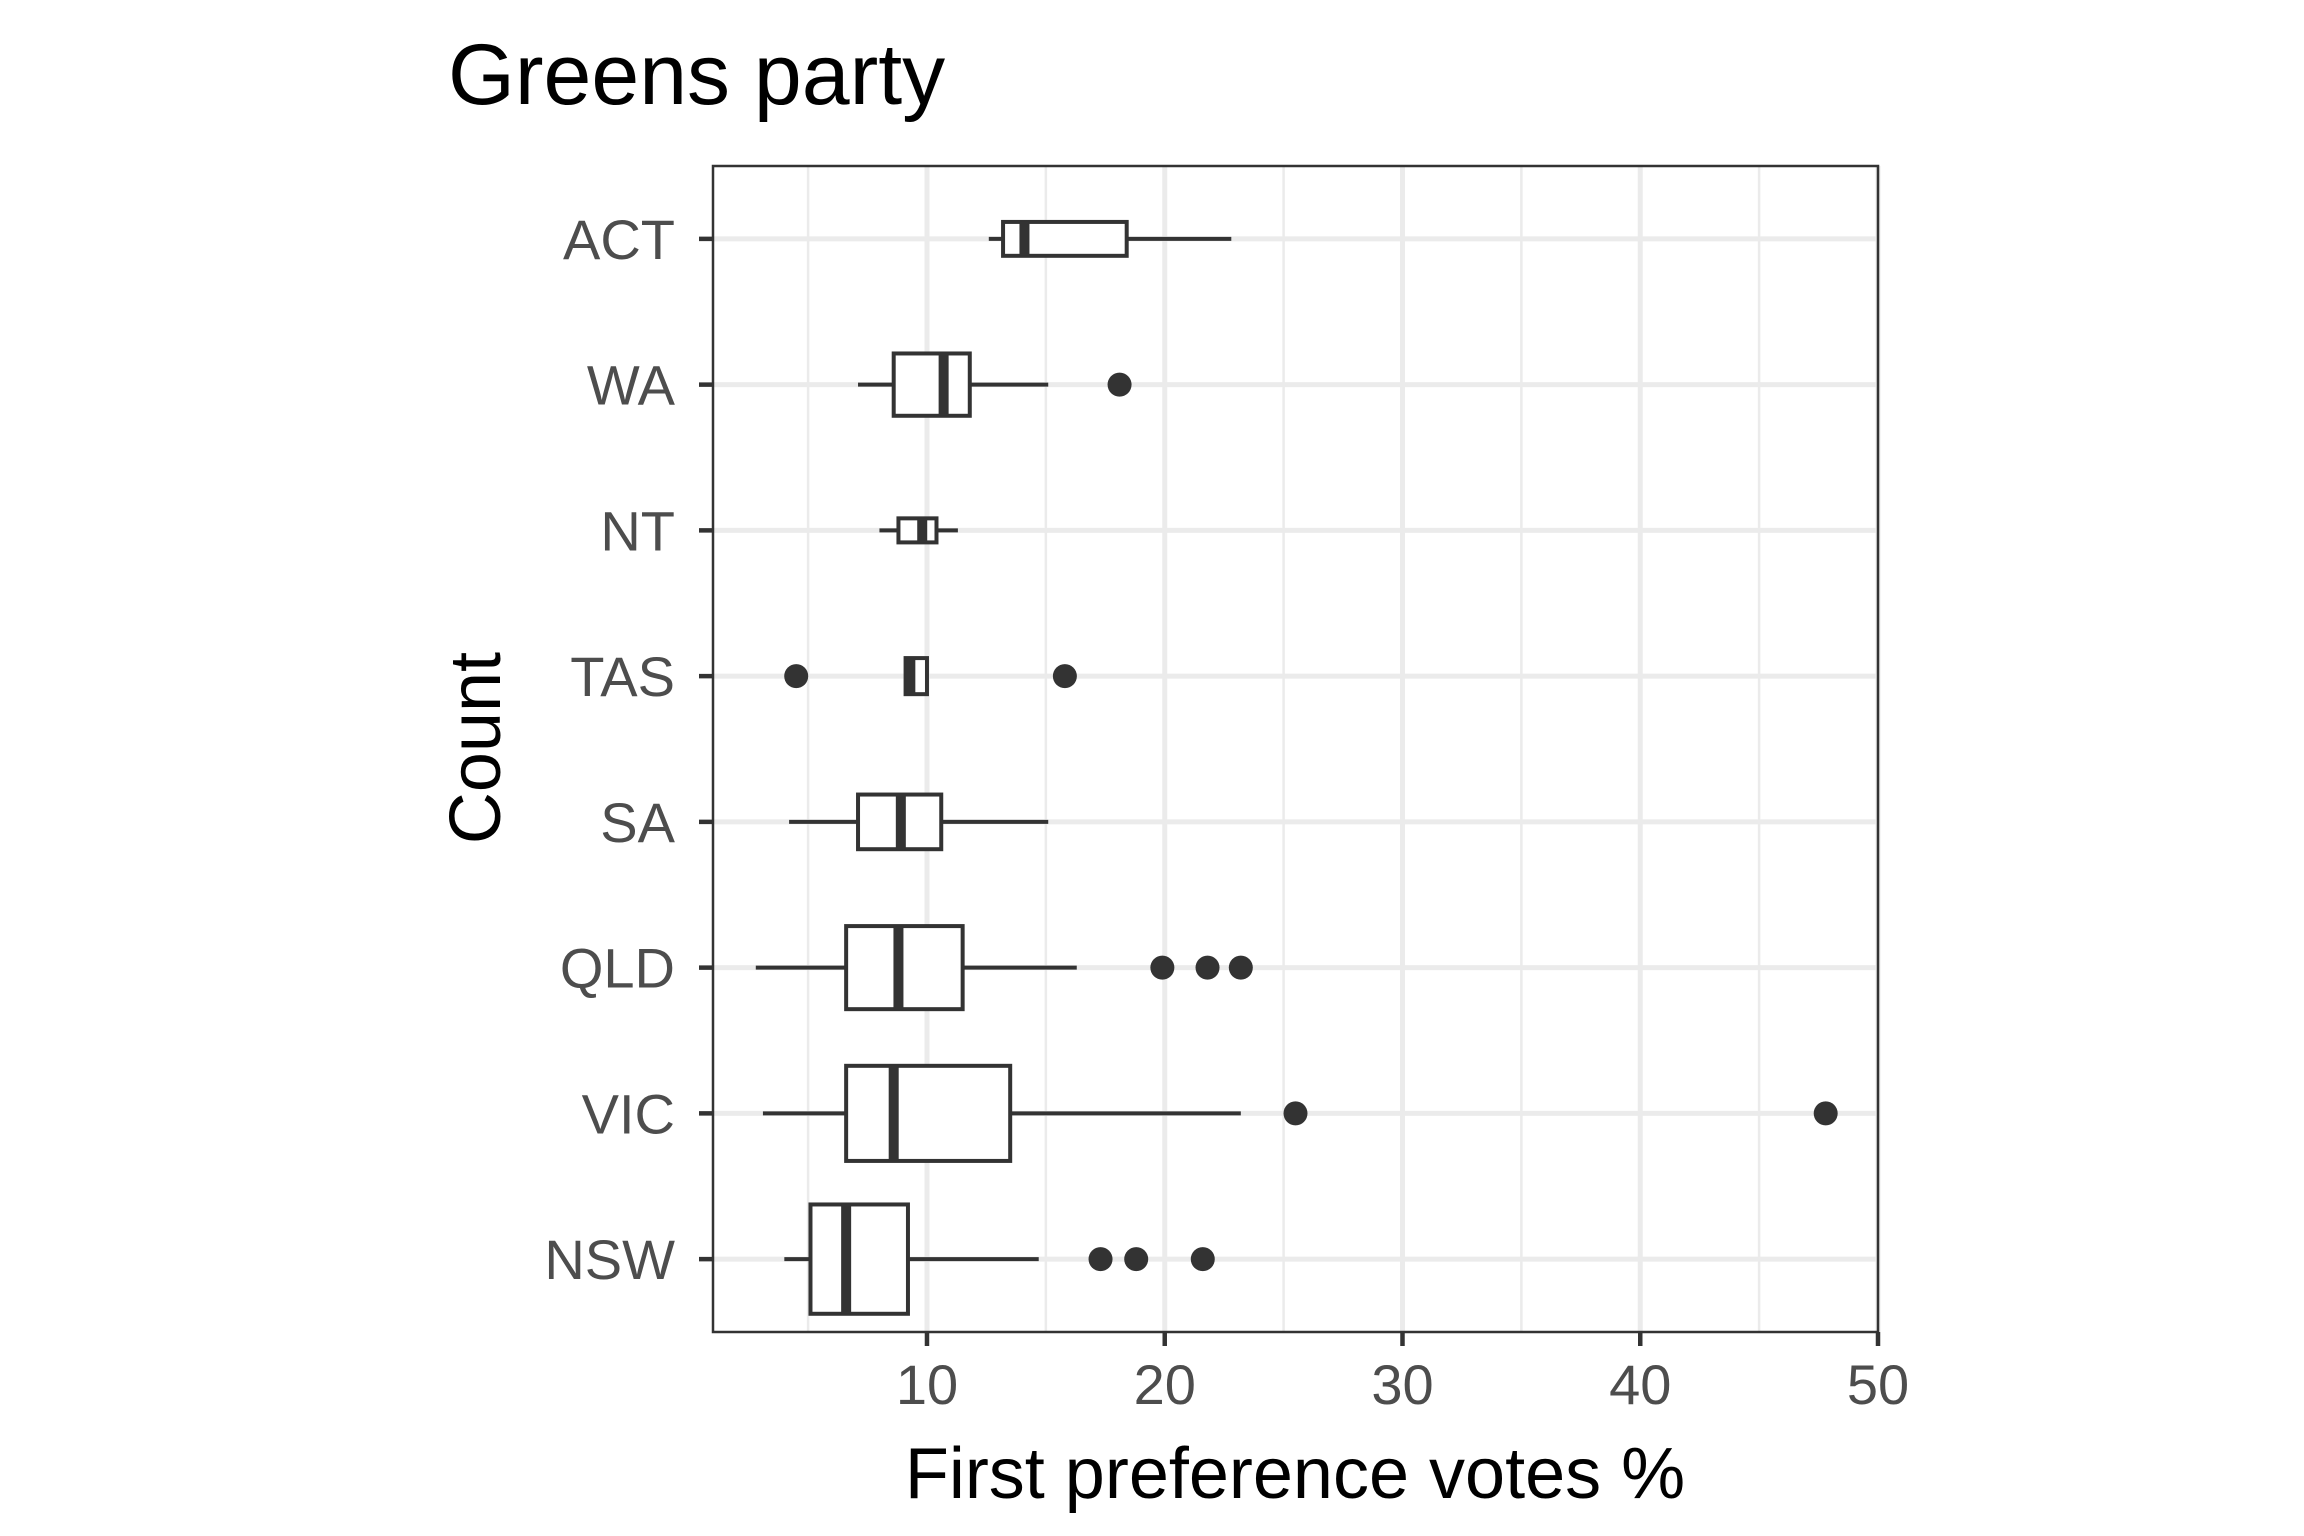 The image size is (2304, 1536). What do you see at coordinates (1878, 1384) in the screenshot?
I see `x-tick-label: 50` at bounding box center [1878, 1384].